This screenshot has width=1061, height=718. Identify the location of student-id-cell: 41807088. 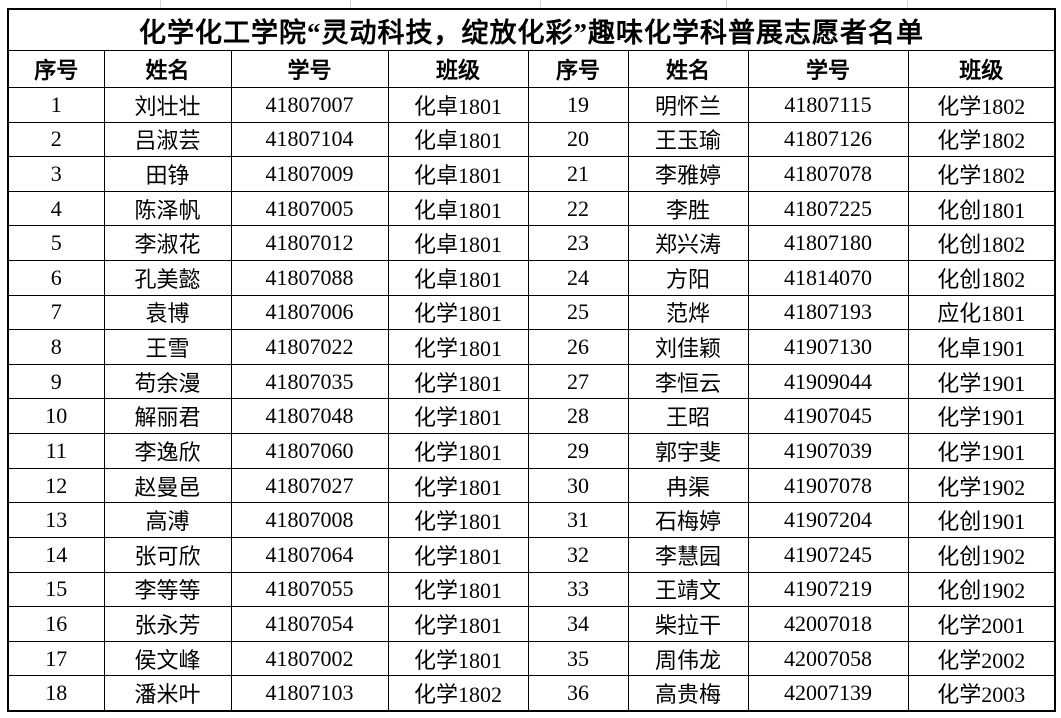
(309, 278).